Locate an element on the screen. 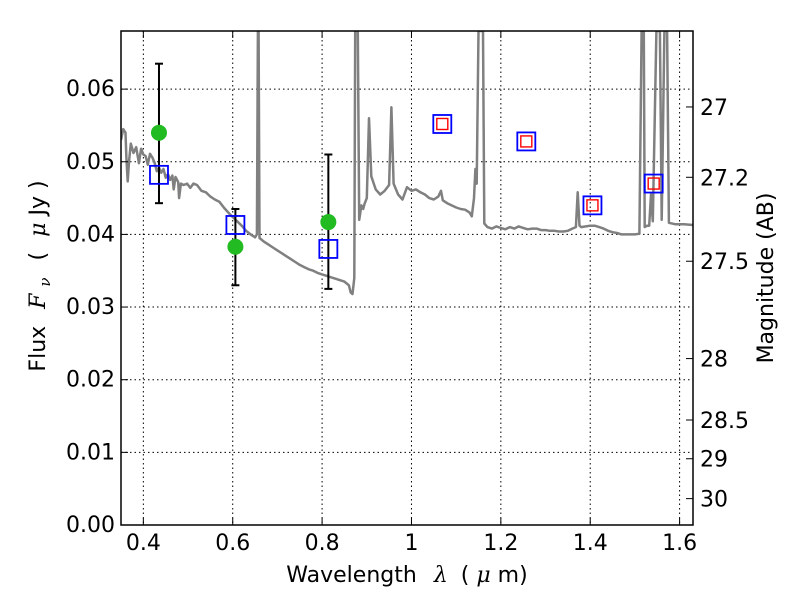 This screenshot has width=800, height=600. x-axis-label-symbol: λ is located at coordinates (440, 575).